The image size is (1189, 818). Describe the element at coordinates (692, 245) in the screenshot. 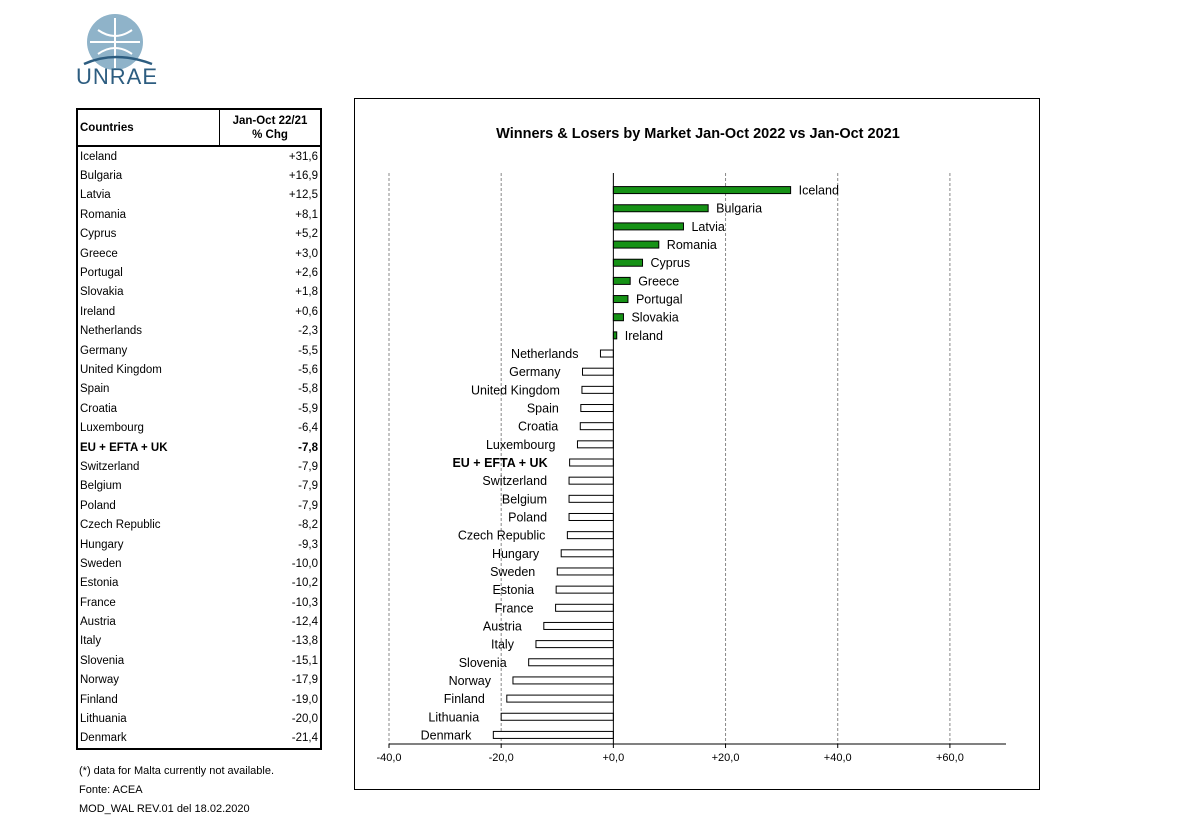

I see `bar-label: Romania` at that location.